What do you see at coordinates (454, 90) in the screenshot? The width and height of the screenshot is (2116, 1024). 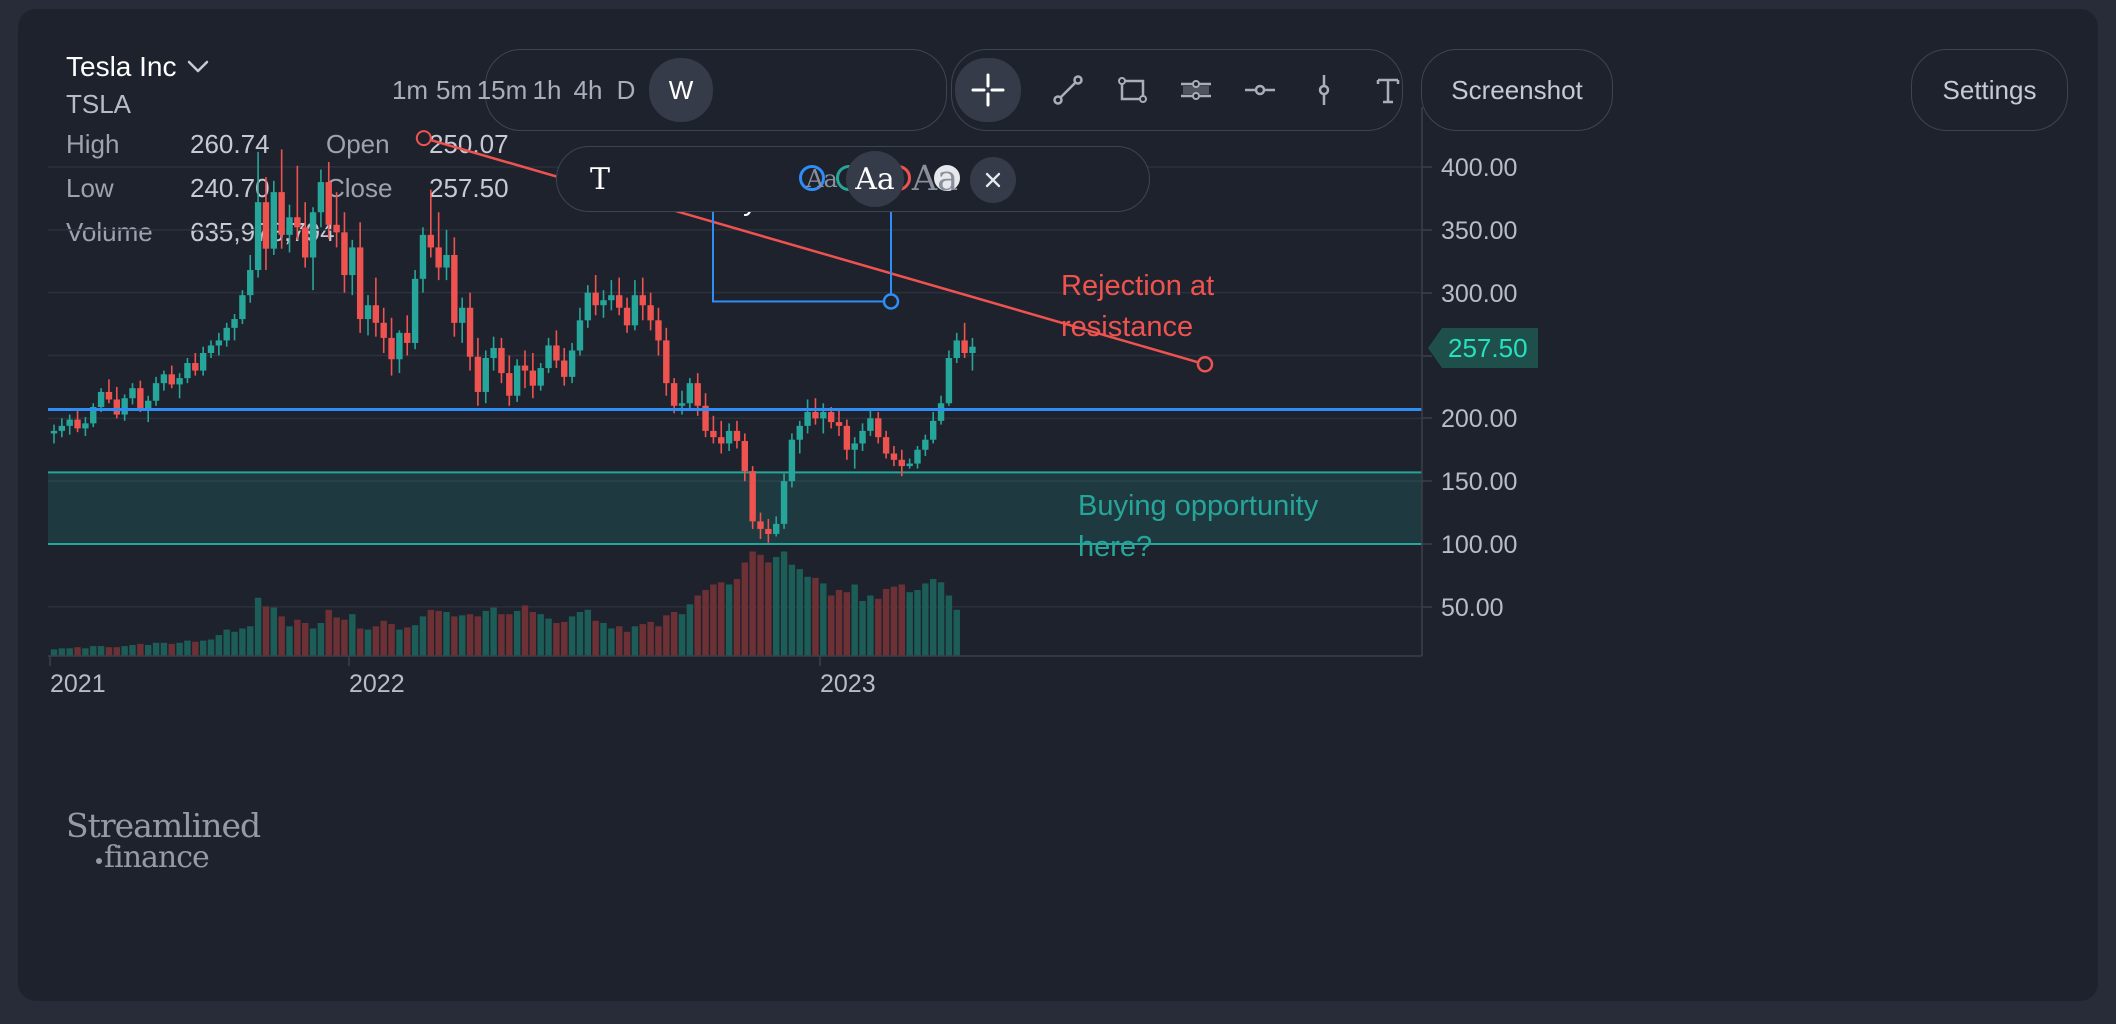 I see `timeframe-5m: 5m` at bounding box center [454, 90].